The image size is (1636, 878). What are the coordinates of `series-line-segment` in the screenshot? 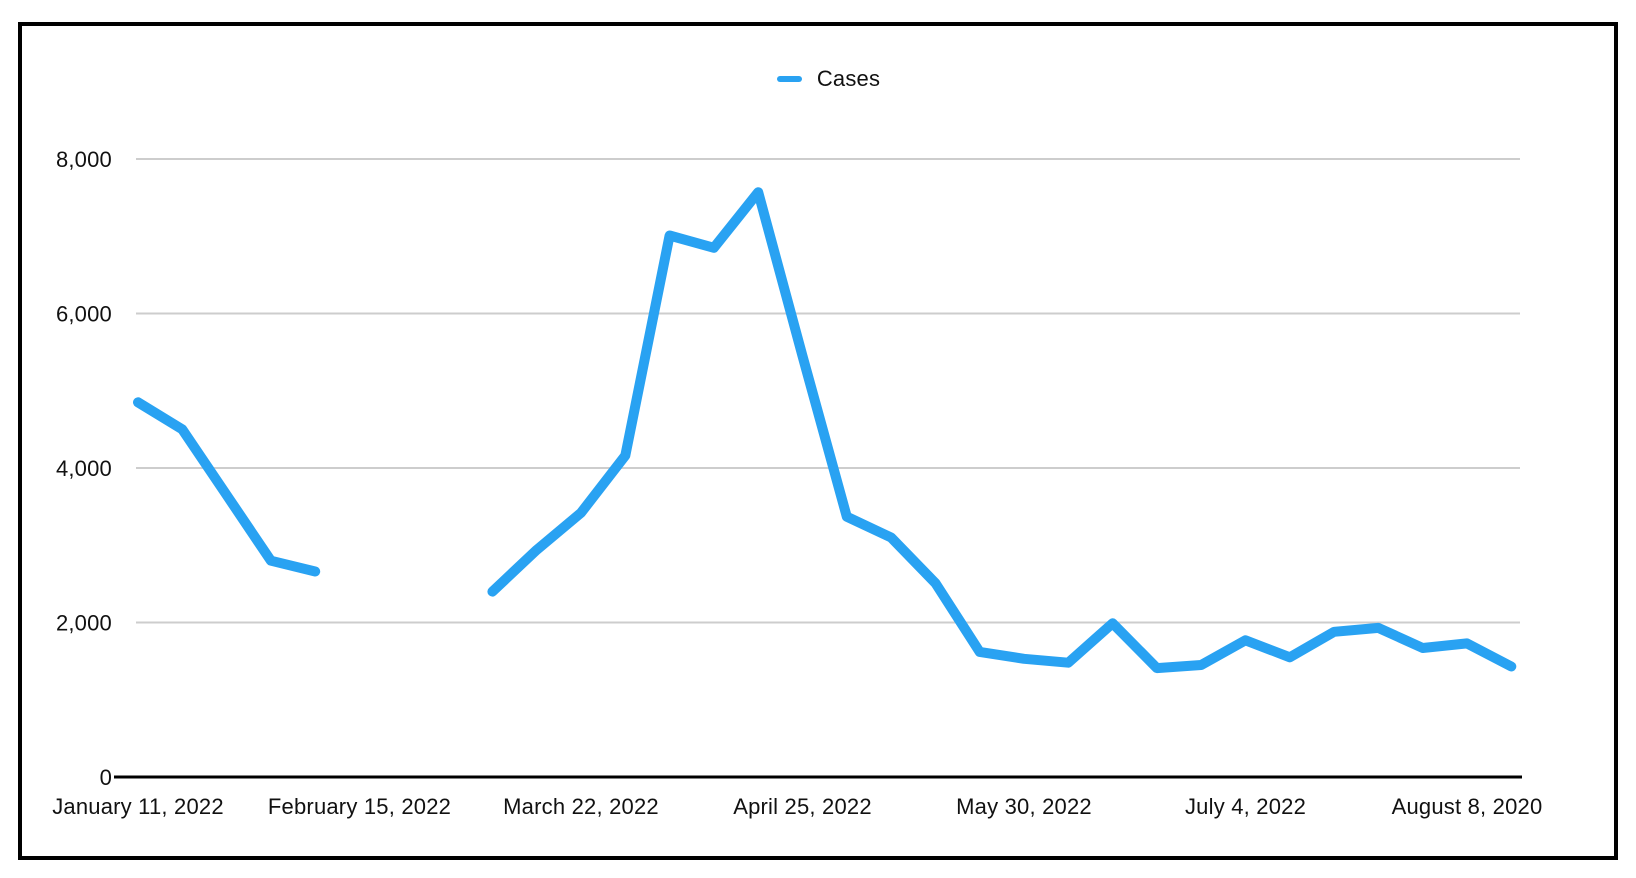 It's located at (227, 487).